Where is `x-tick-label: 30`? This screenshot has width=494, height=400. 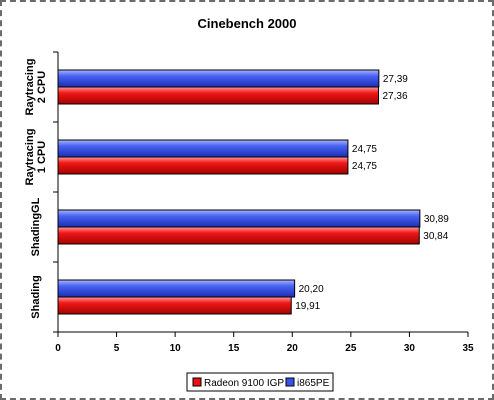 x-tick-label: 30 is located at coordinates (410, 348).